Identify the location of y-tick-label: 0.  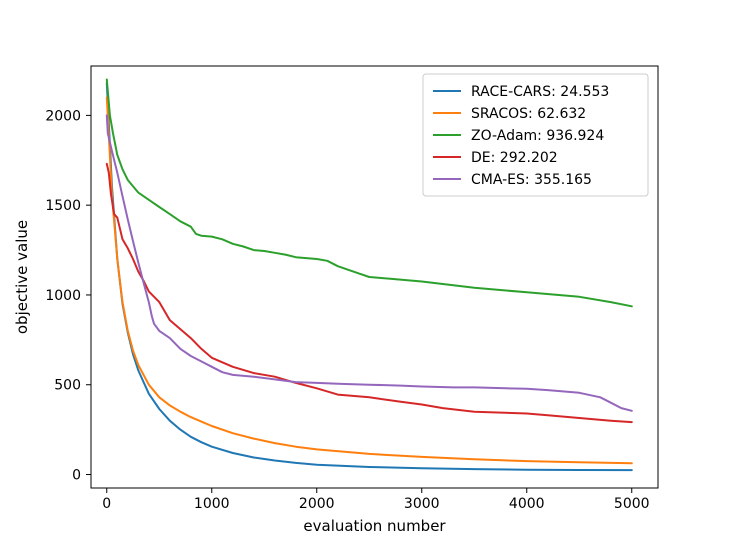
(76, 476).